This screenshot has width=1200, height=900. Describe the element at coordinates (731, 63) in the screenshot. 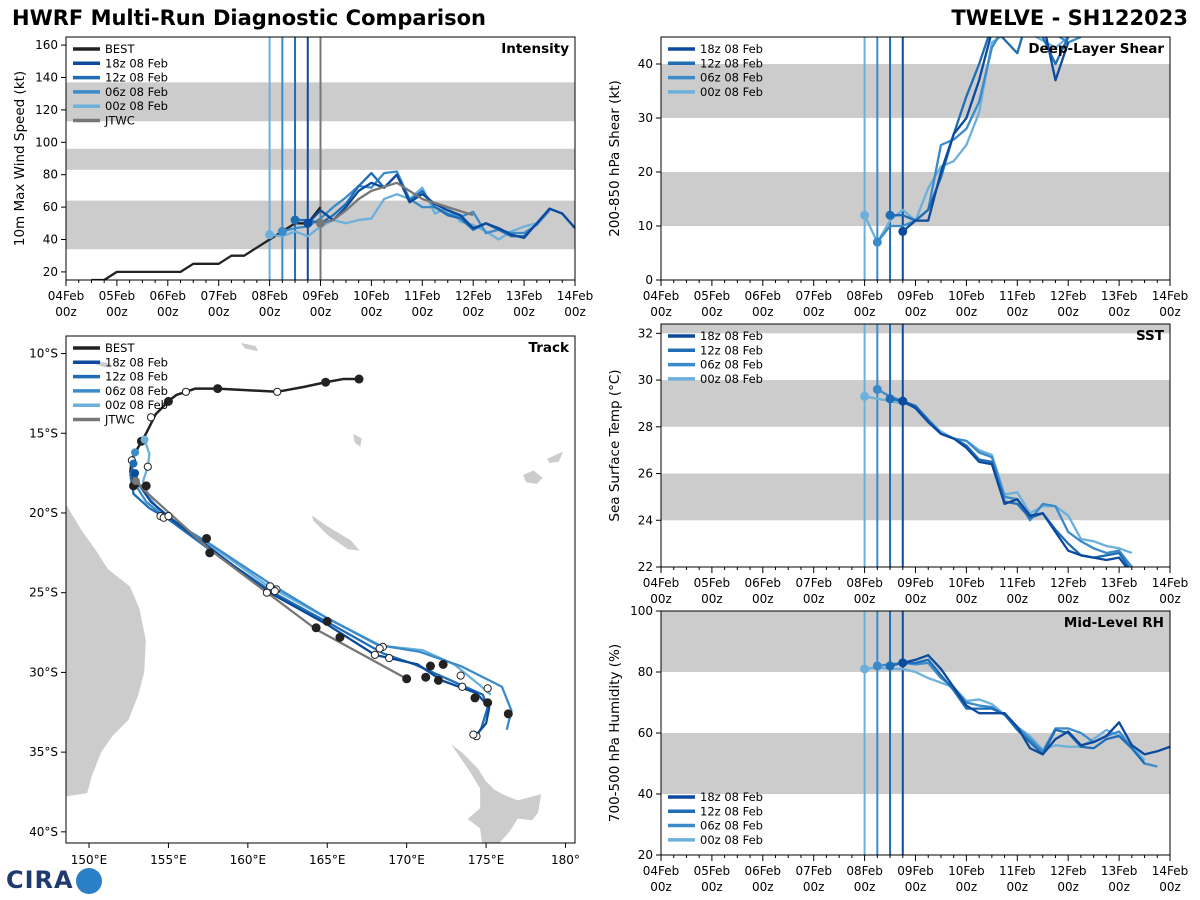

I see `legend-label: 12z 08 Feb` at that location.